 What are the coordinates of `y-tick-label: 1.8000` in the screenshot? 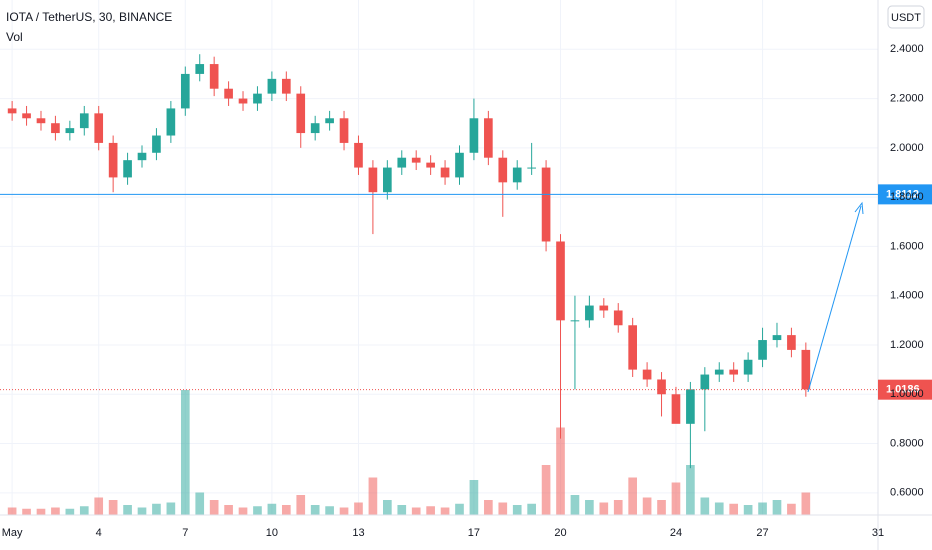 It's located at (907, 197).